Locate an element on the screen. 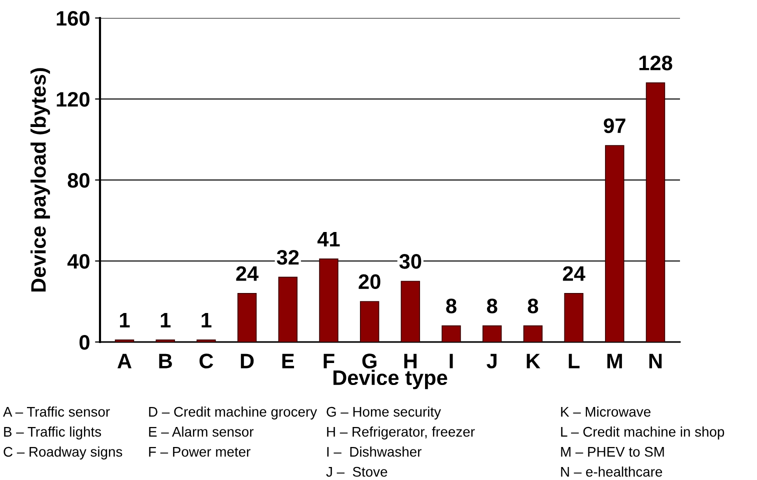 This screenshot has height=480, width=757. x-tick-label: G is located at coordinates (369, 361).